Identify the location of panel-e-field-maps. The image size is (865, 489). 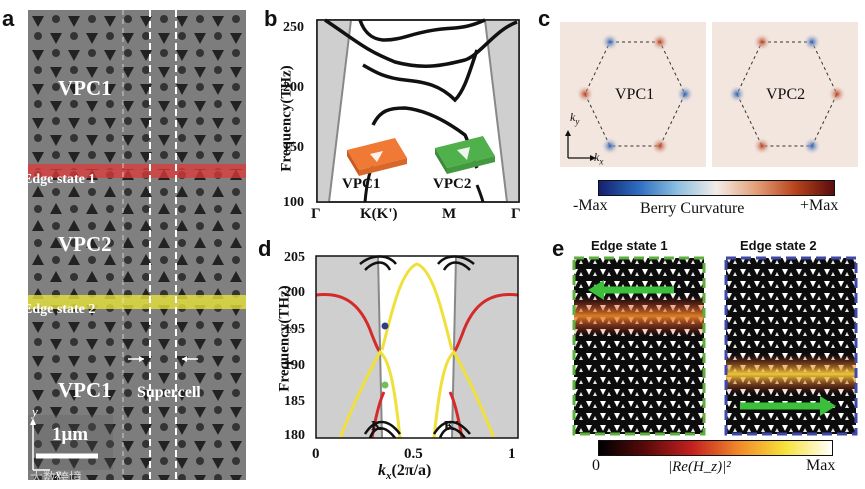
(715, 346).